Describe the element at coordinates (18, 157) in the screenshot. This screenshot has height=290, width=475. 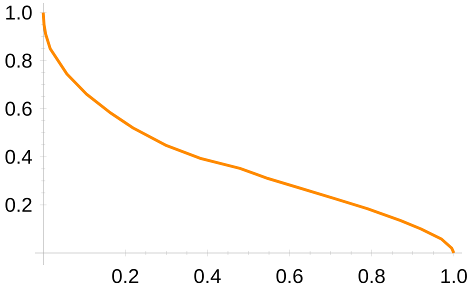
I see `y-tick-label: 0.4` at that location.